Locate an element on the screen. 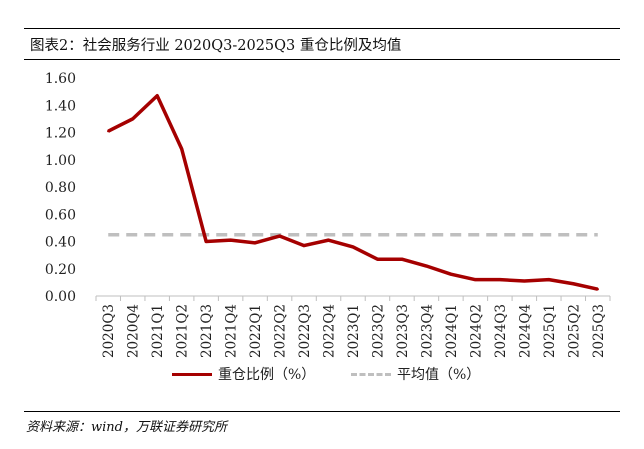 The image size is (644, 449). x-tick-label: 2023Q3 is located at coordinates (403, 331).